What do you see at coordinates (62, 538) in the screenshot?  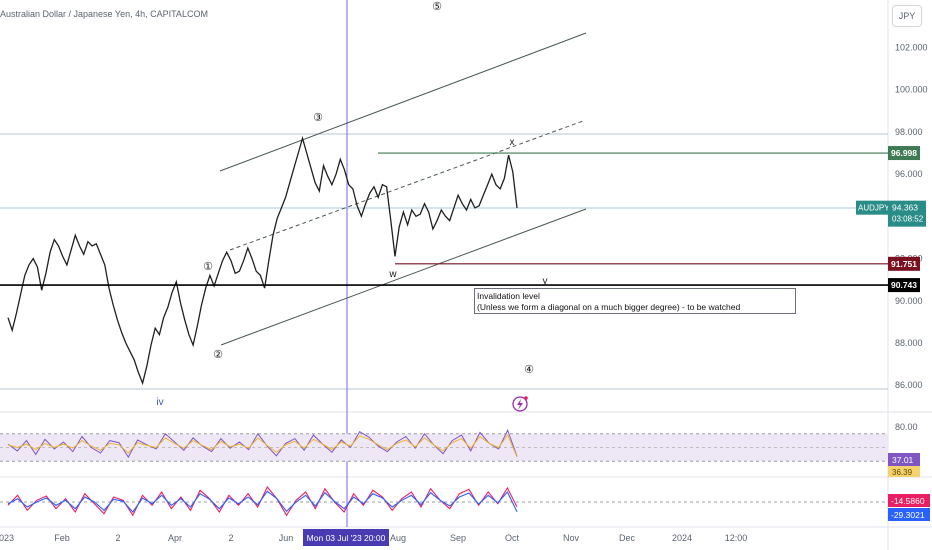 I see `time-tick-label: Feb` at bounding box center [62, 538].